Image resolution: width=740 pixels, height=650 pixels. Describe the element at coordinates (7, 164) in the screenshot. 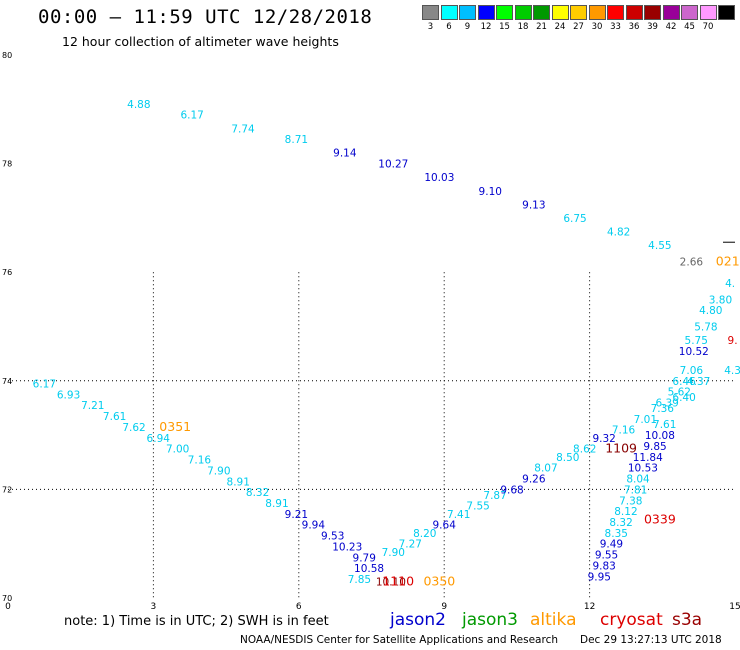

I see `y-tick-label: 78` at that location.